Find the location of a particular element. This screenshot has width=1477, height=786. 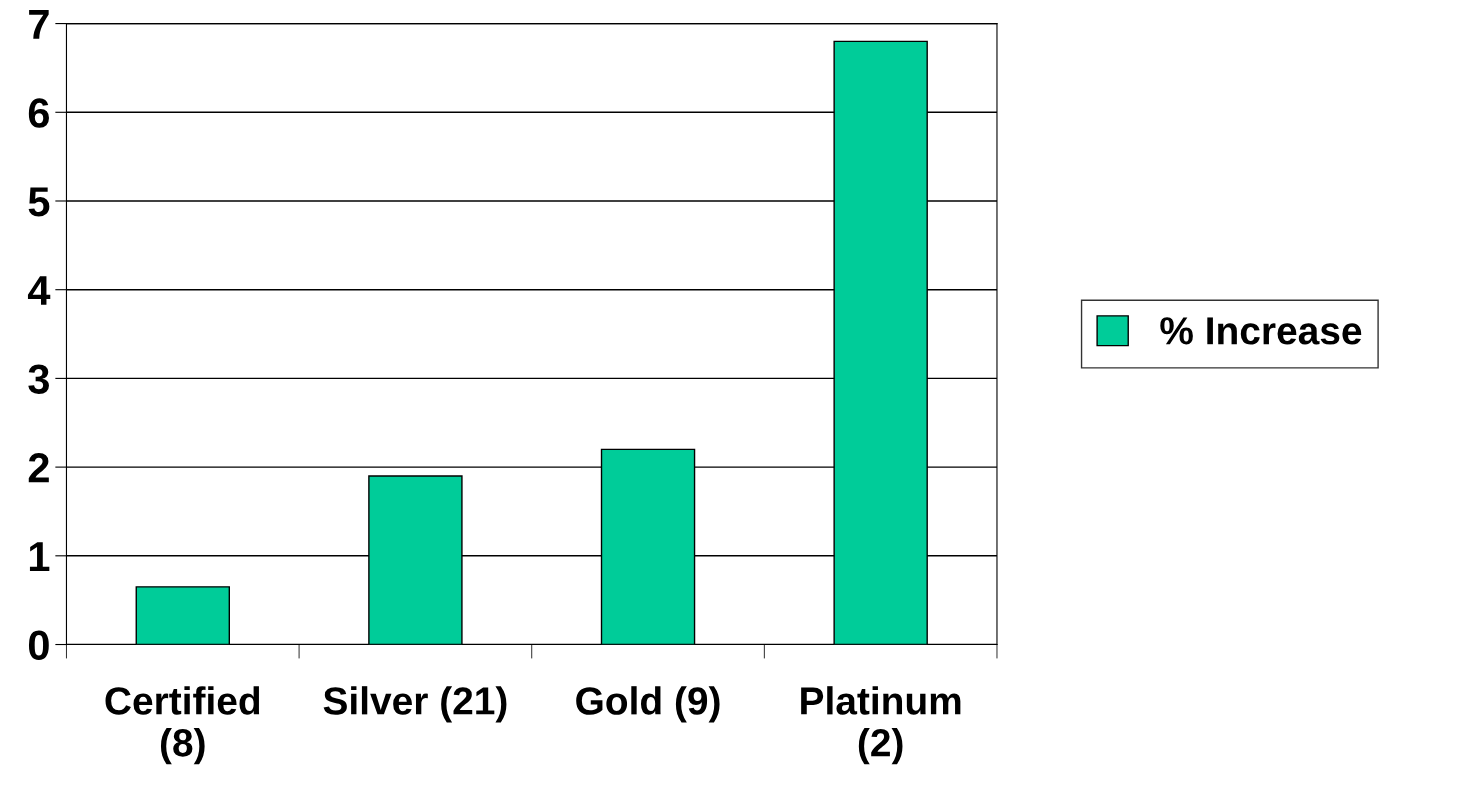

y-tick-label: 2 is located at coordinates (38, 468).